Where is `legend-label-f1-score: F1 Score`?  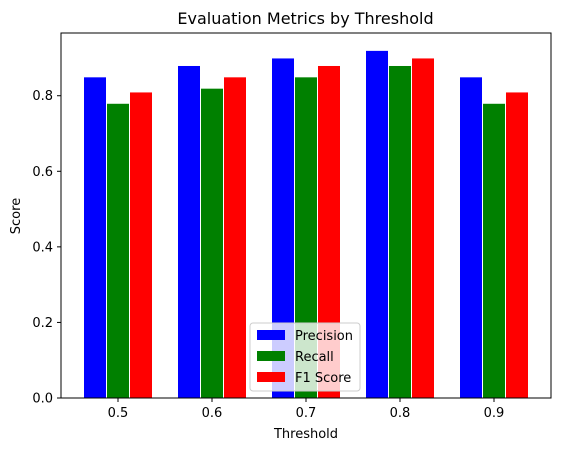
legend-label-f1-score: F1 Score is located at coordinates (323, 378).